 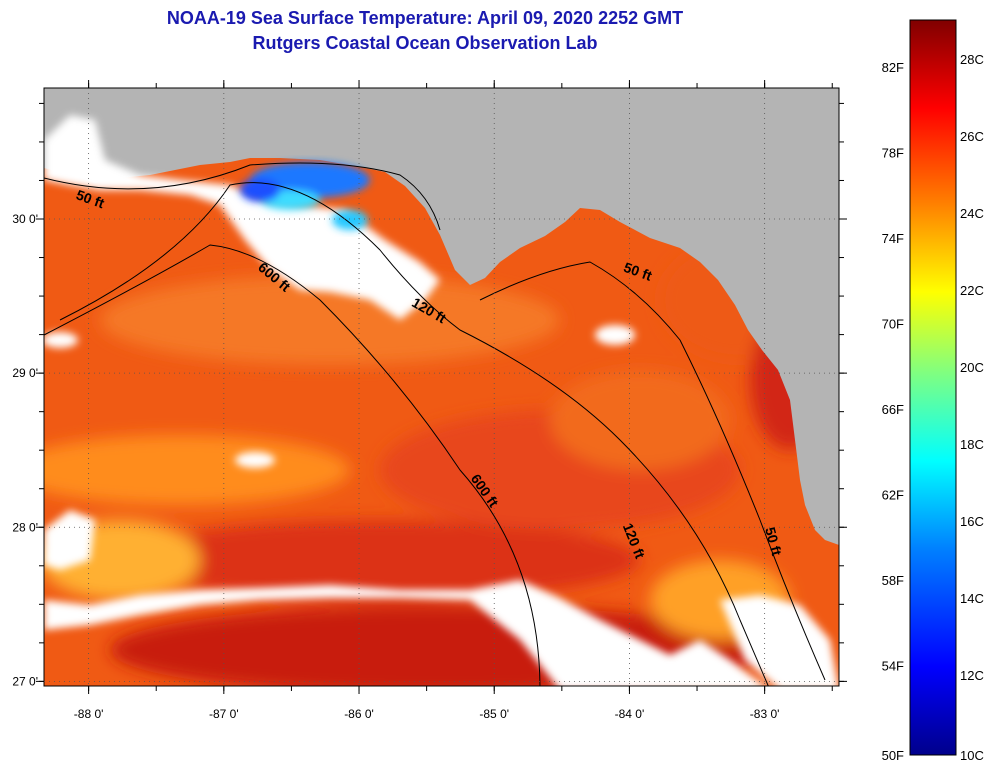 What do you see at coordinates (359, 714) in the screenshot?
I see `lon-tick-label: -86 0'` at bounding box center [359, 714].